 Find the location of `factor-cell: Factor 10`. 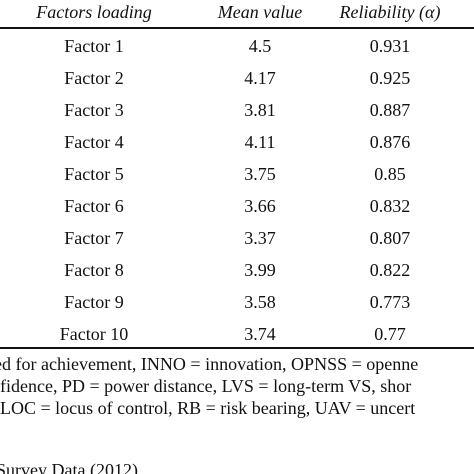

factor-cell: Factor 10 is located at coordinates (94, 334).